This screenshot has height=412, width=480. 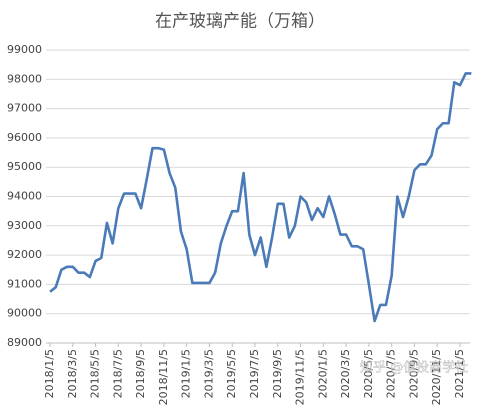 What do you see at coordinates (459, 373) in the screenshot?
I see `x-tick-label: 2021/1/5` at bounding box center [459, 373].